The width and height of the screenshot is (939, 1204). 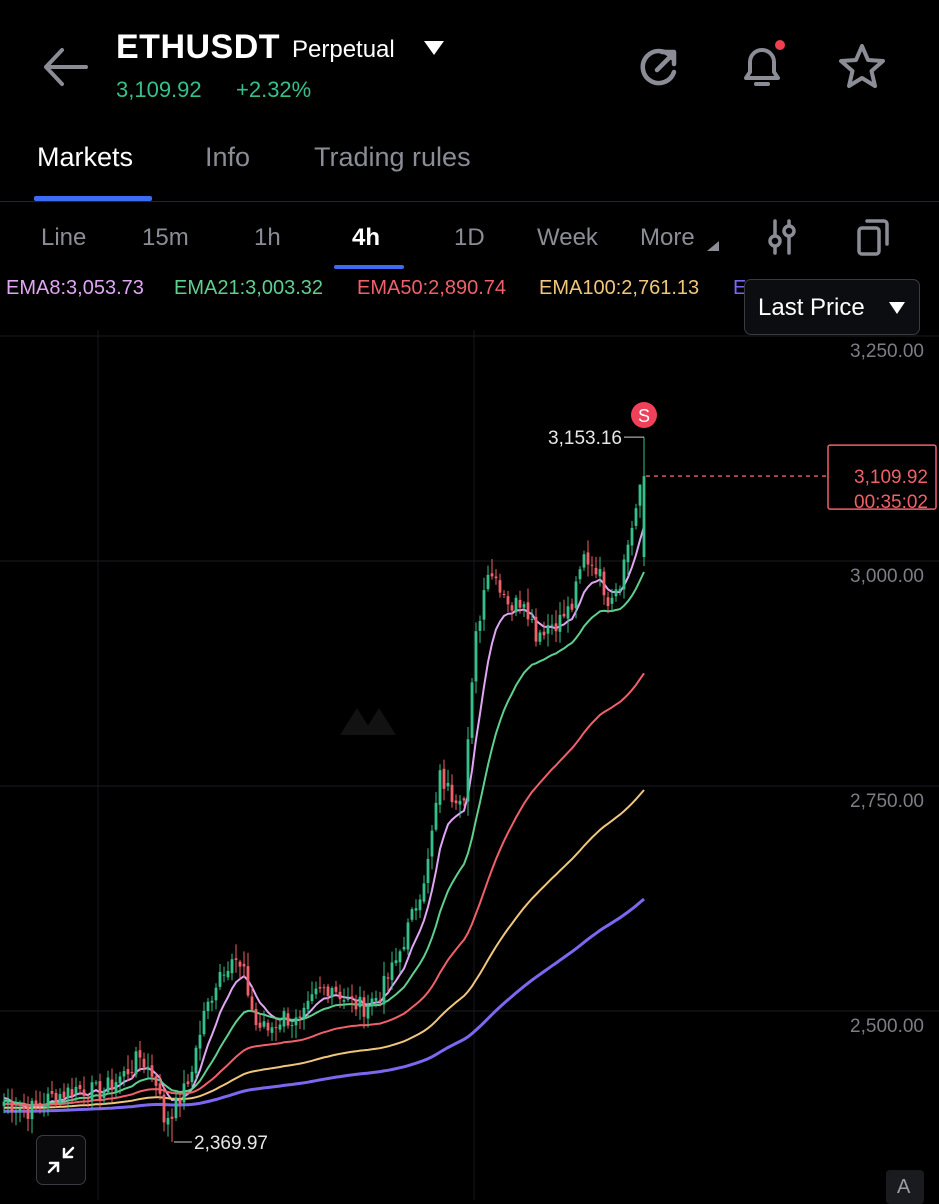 What do you see at coordinates (882, 477) in the screenshot?
I see `current-price-box` at bounding box center [882, 477].